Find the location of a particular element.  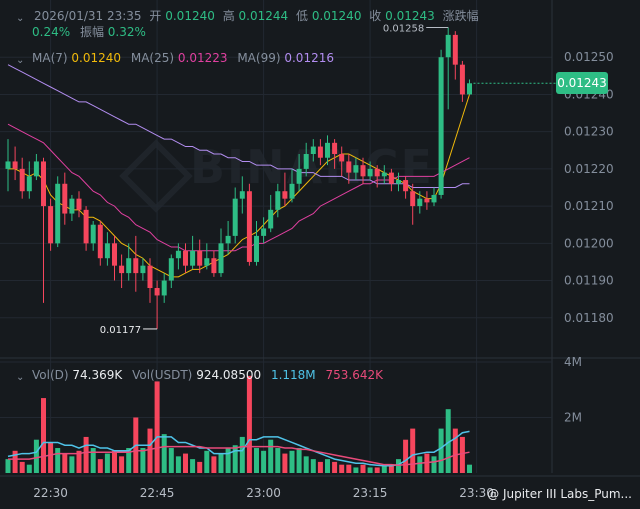

vol-tick-label: 4M is located at coordinates (573, 362).